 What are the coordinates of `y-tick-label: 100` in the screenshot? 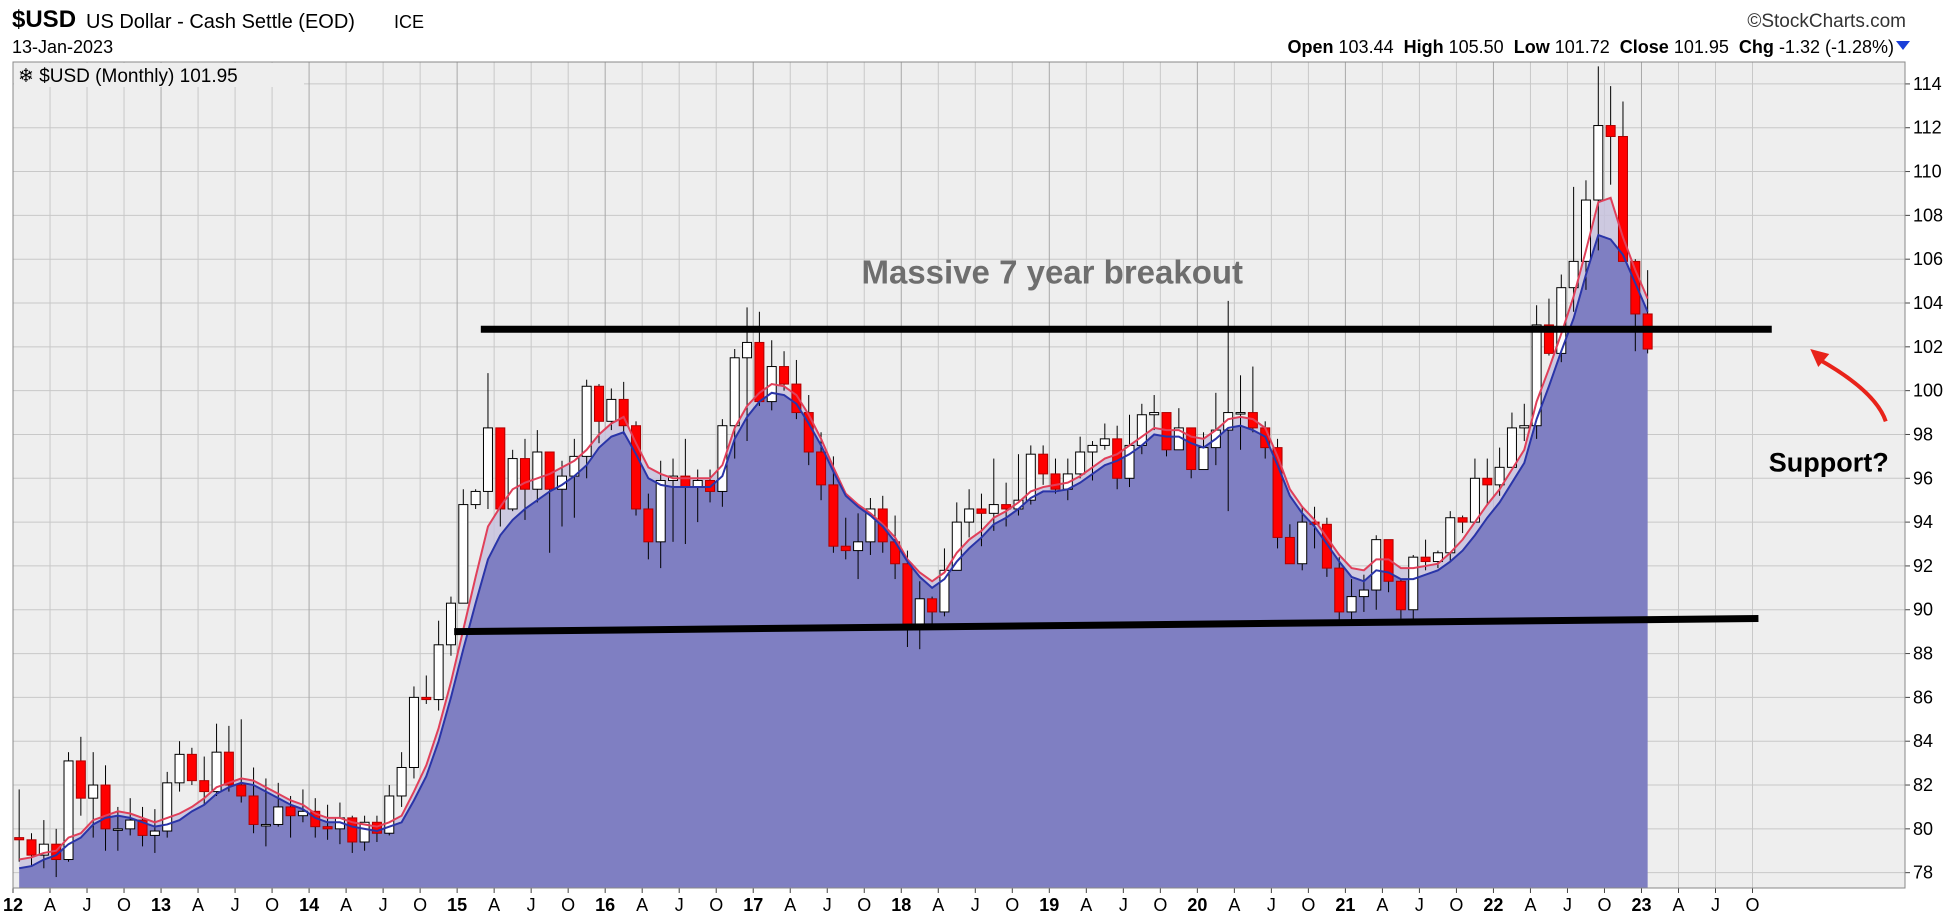 It's located at (1928, 391).